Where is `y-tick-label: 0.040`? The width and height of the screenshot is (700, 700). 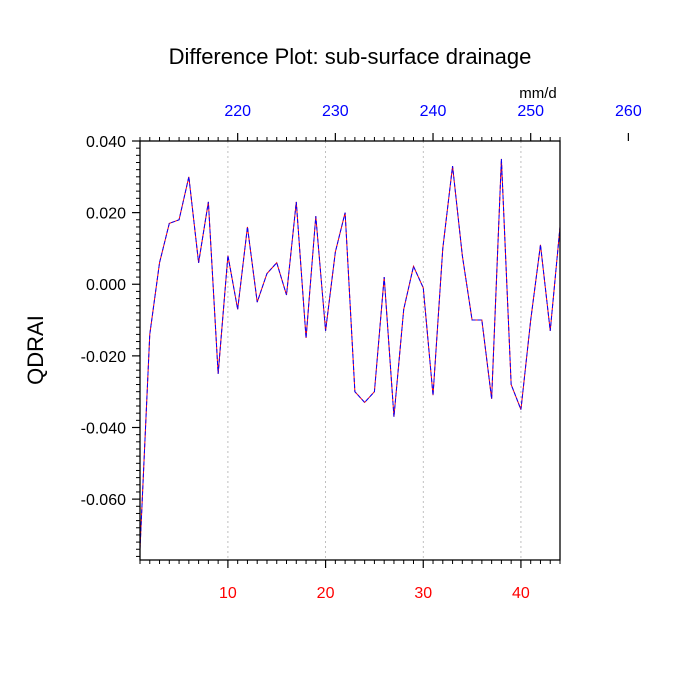 y-tick-label: 0.040 is located at coordinates (106, 142).